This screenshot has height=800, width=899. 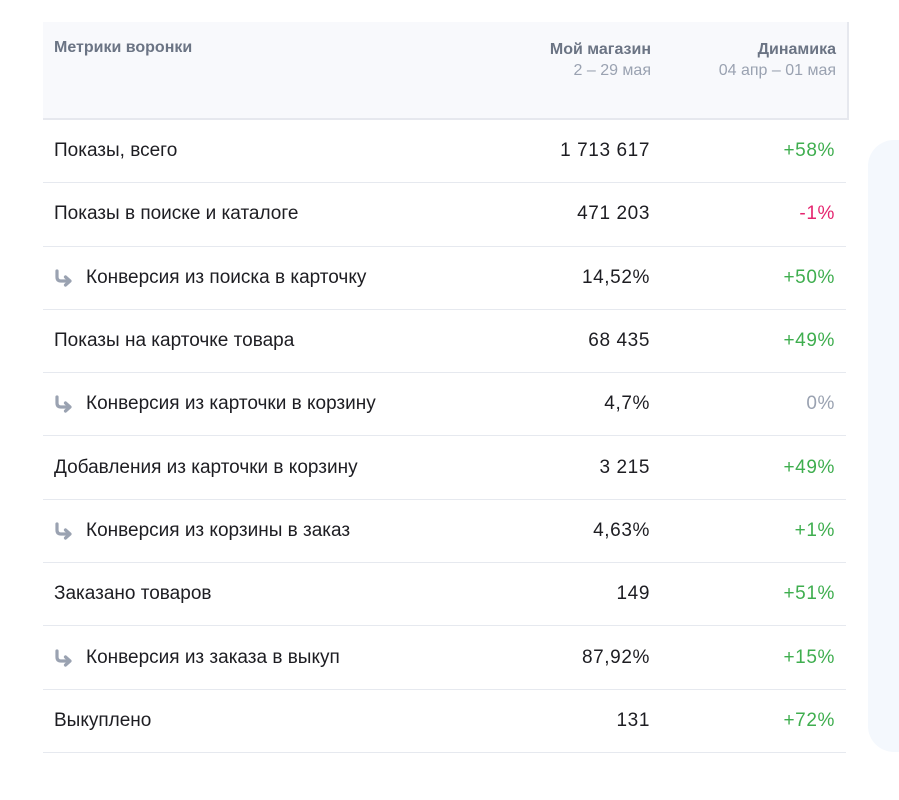 What do you see at coordinates (809, 151) in the screenshot?
I see `metric-dynamics: +58%` at bounding box center [809, 151].